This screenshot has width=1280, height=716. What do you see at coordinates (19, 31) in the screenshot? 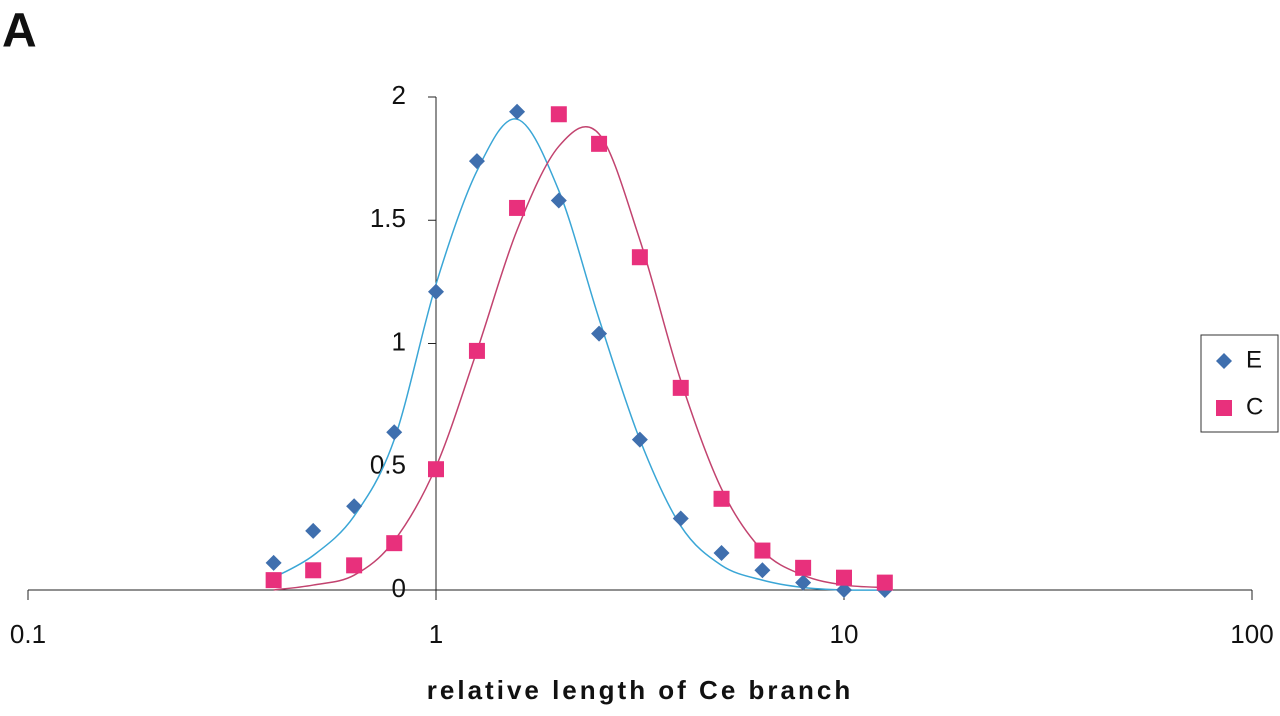
I see `panel-label: A` at bounding box center [19, 31].